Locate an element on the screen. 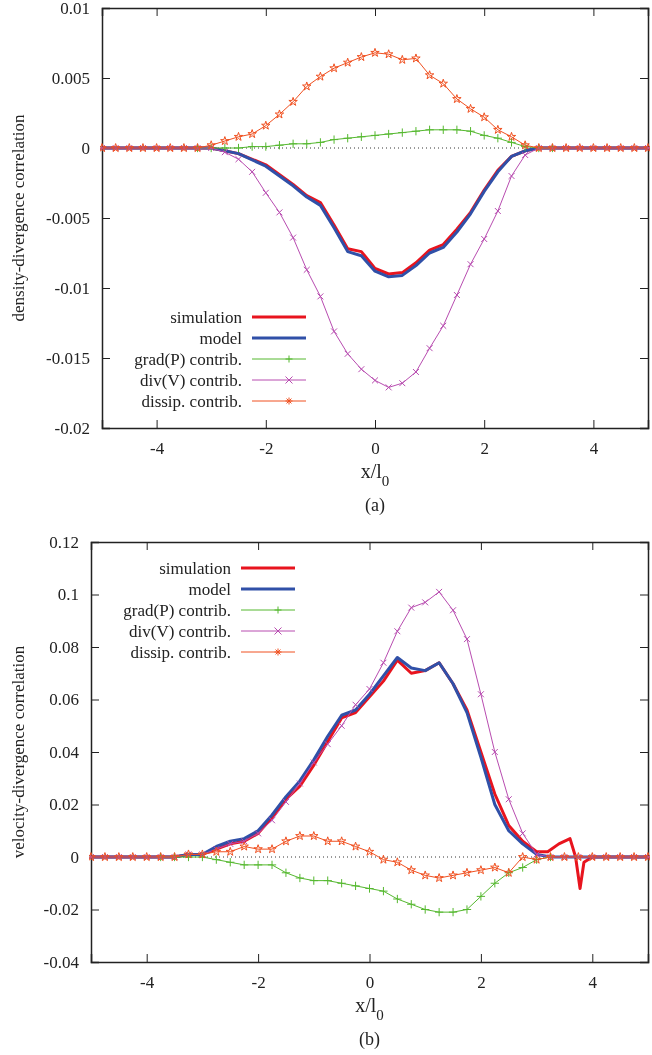  y-tick-label: 0.1 is located at coordinates (68, 595).